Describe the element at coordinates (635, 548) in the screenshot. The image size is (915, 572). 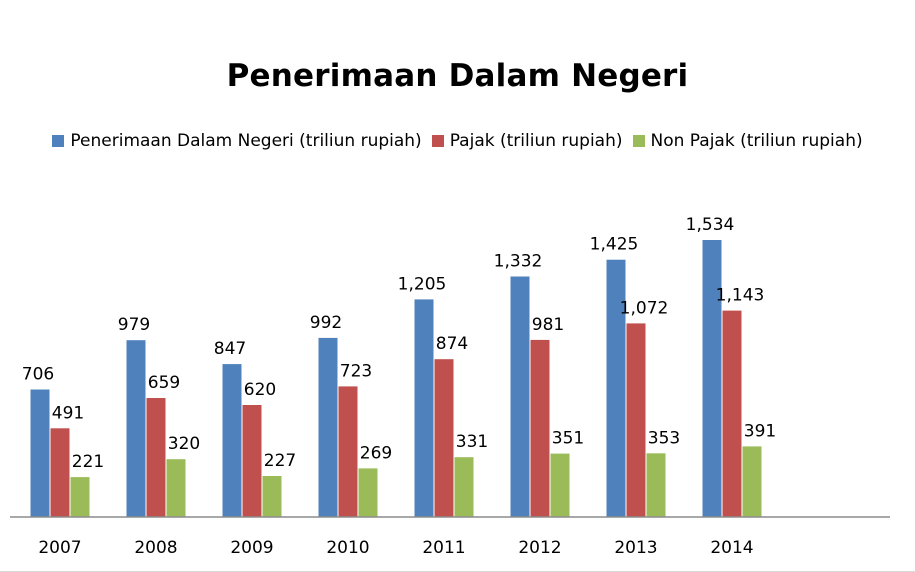
I see `x-tick-label-2013: 2013` at that location.